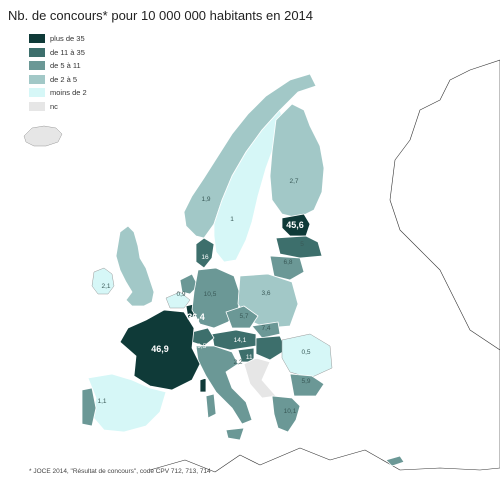  Describe the element at coordinates (237, 362) in the screenshot. I see `region-value-label: 2,2` at that location.